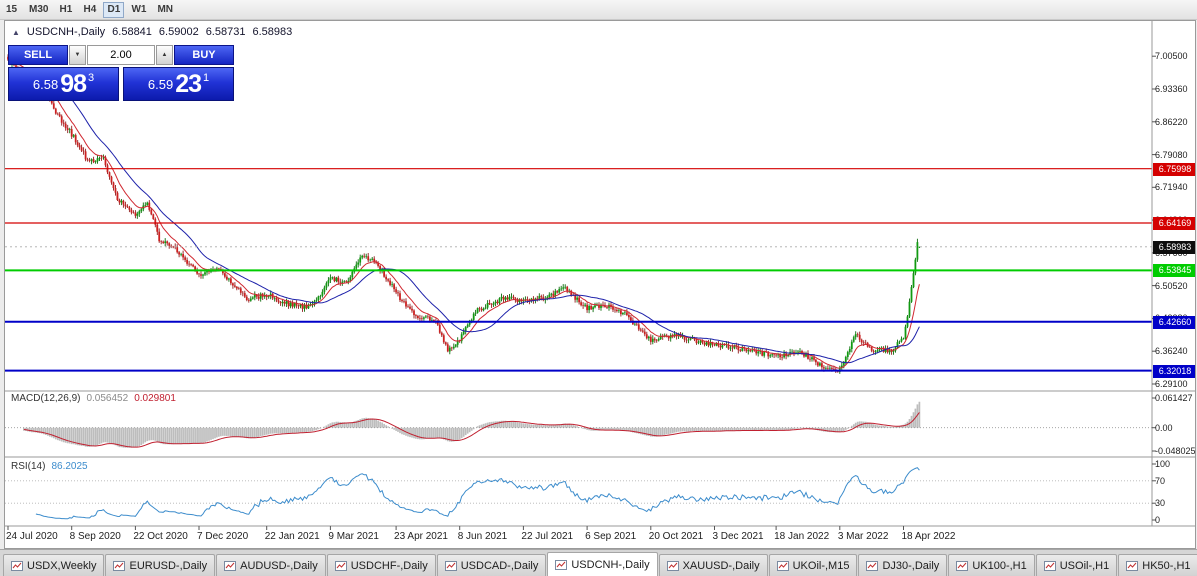 The height and width of the screenshot is (576, 1197). I want to click on macd-signal-value: 0.029801, so click(155, 398).